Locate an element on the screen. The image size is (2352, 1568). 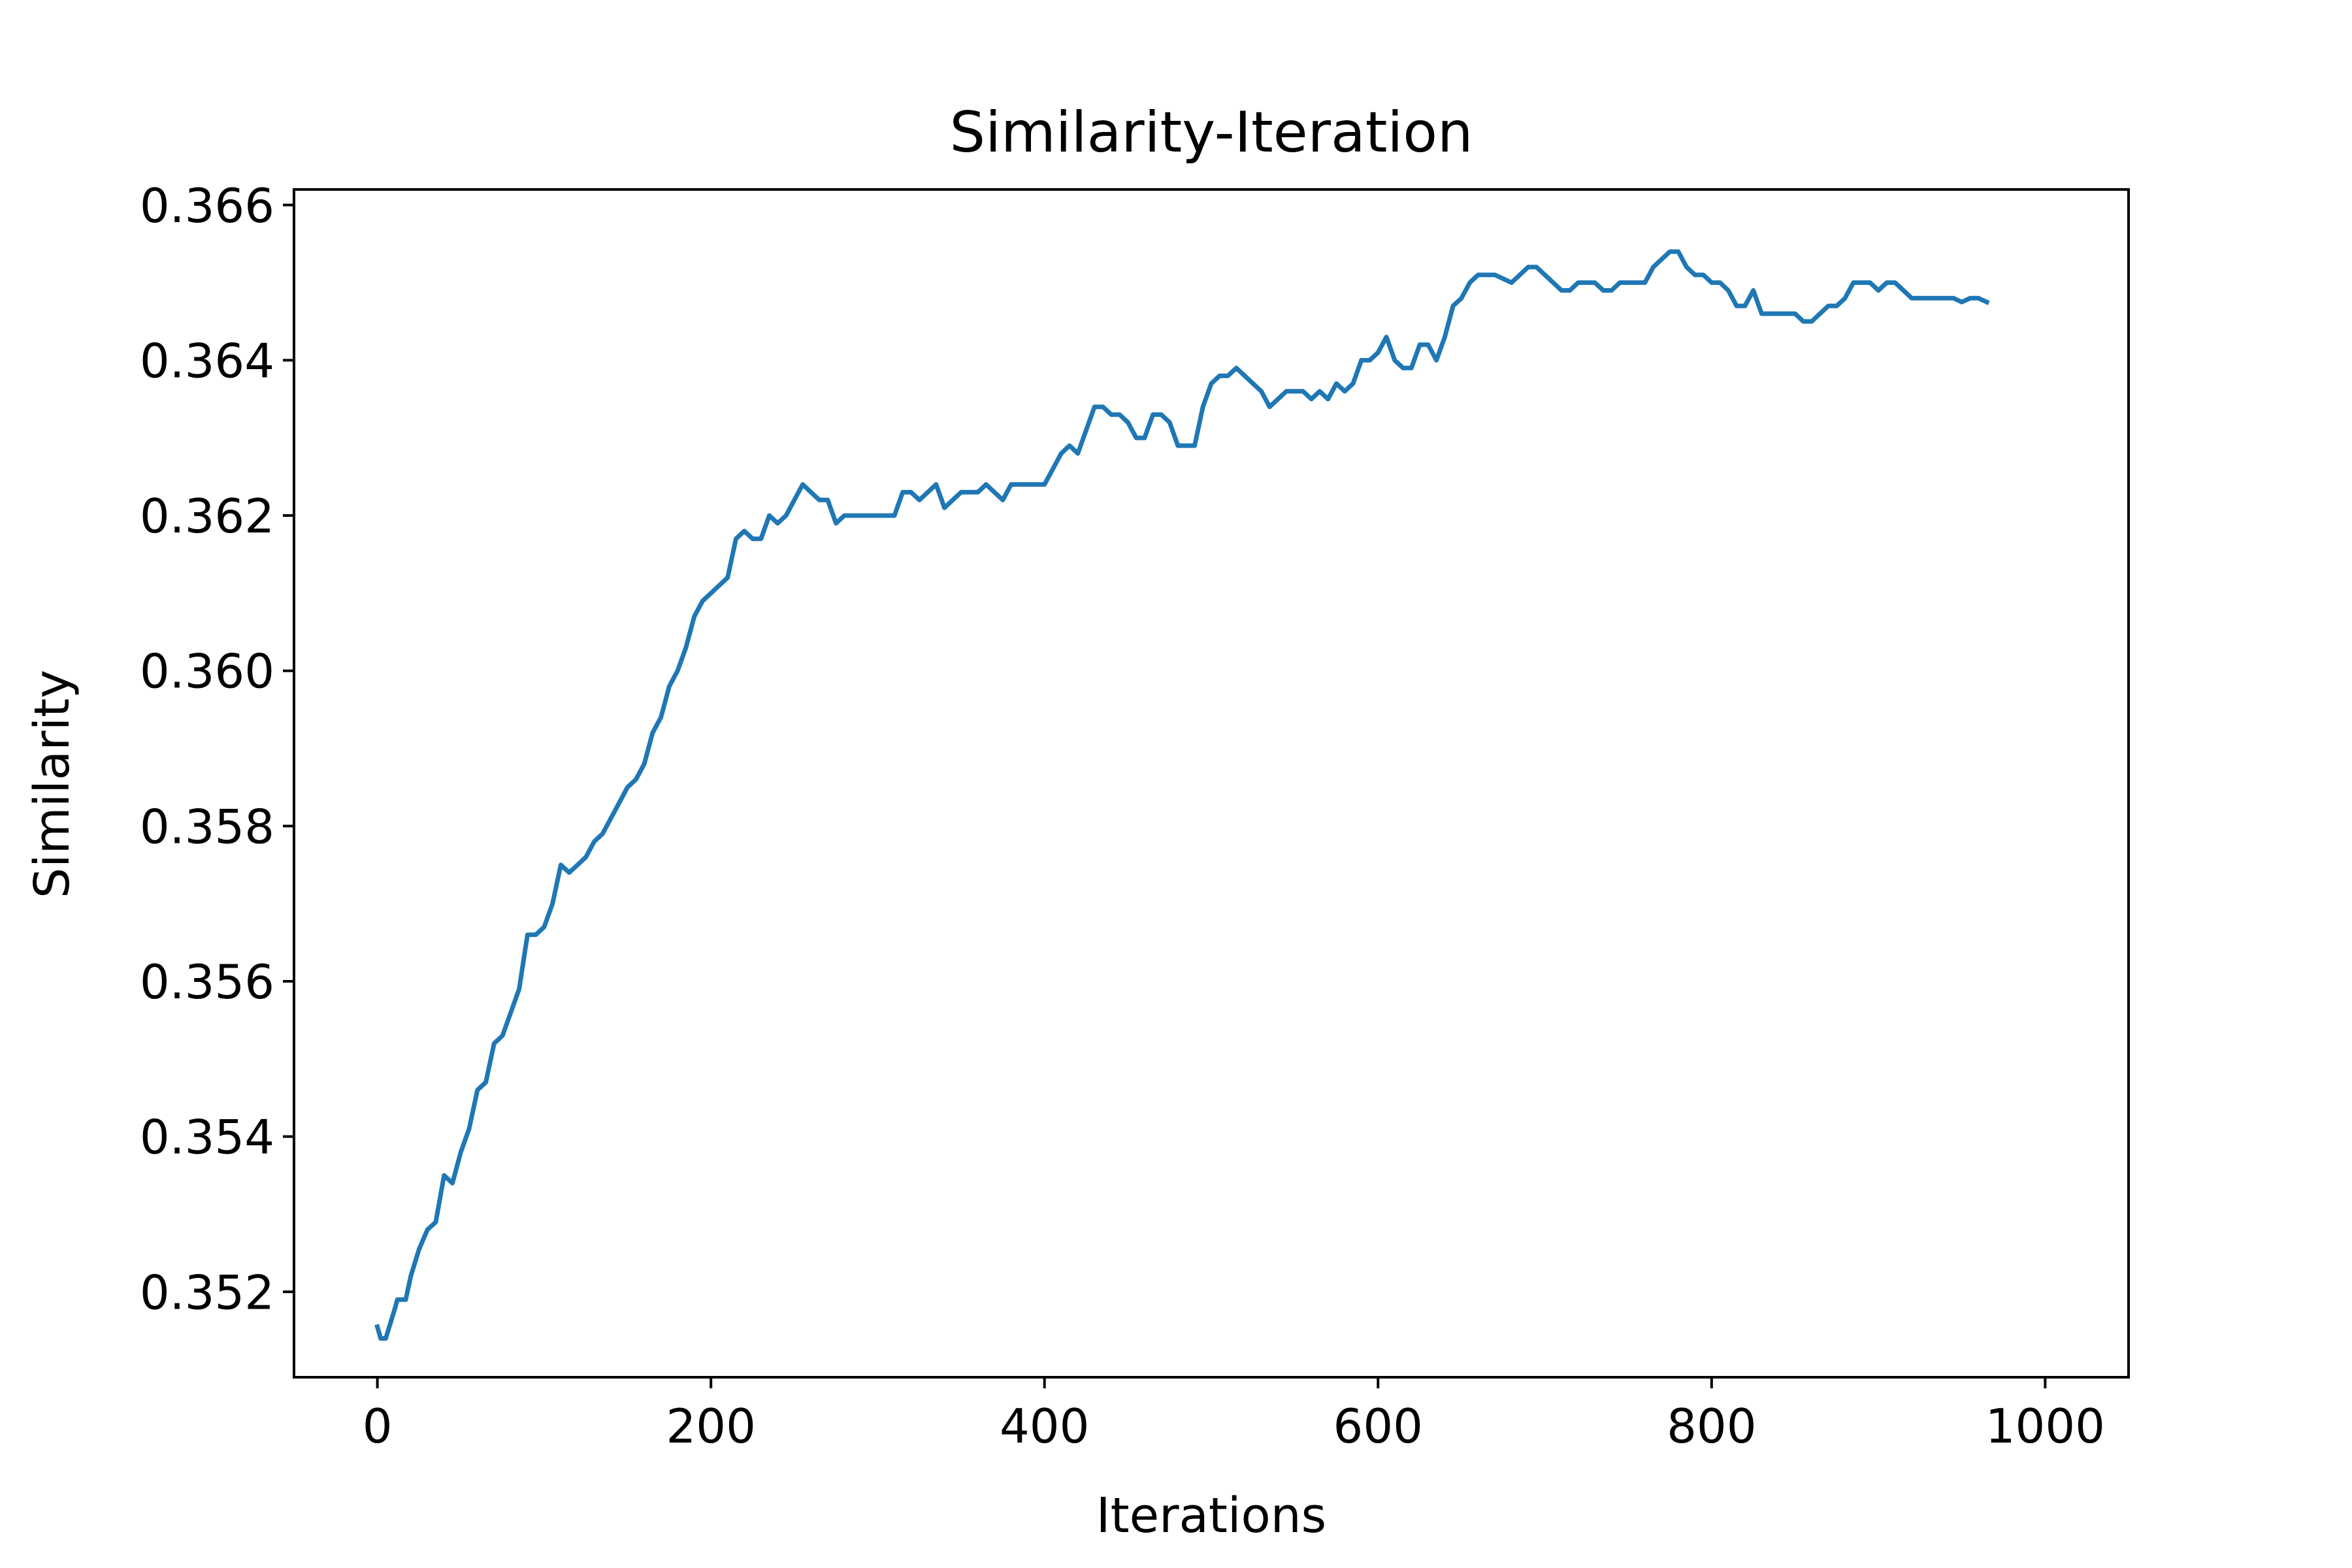
x-tick-label: 800 is located at coordinates (1711, 1426).